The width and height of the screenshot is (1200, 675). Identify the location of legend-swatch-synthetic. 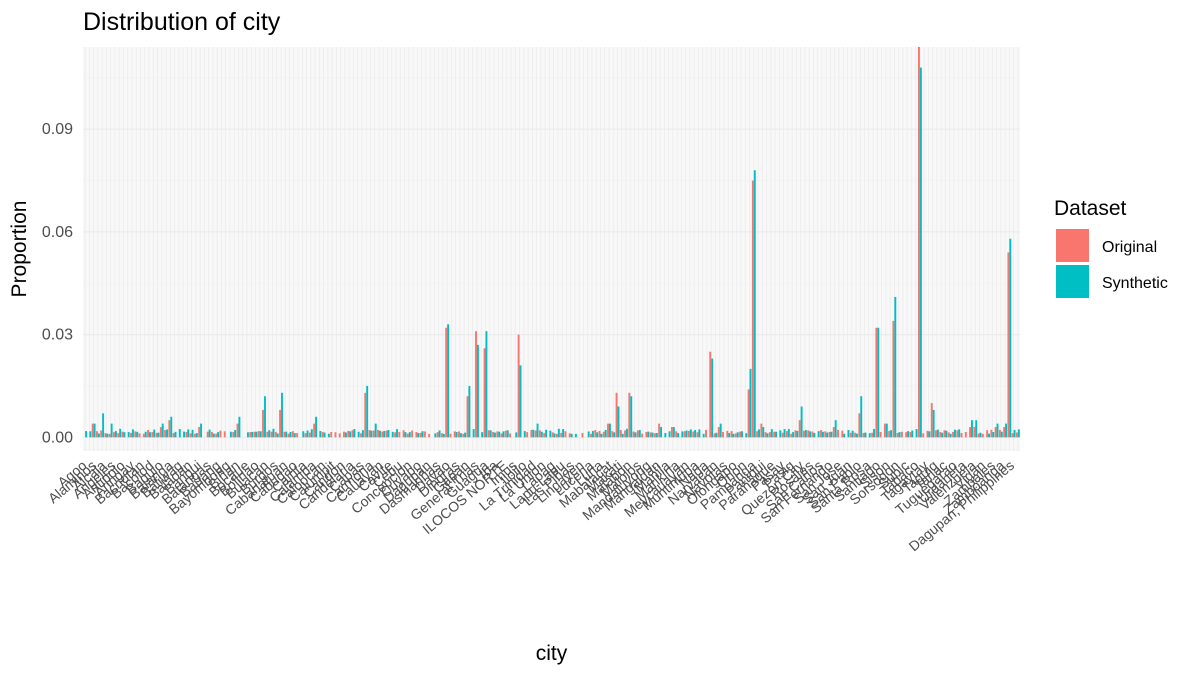
(1072, 281).